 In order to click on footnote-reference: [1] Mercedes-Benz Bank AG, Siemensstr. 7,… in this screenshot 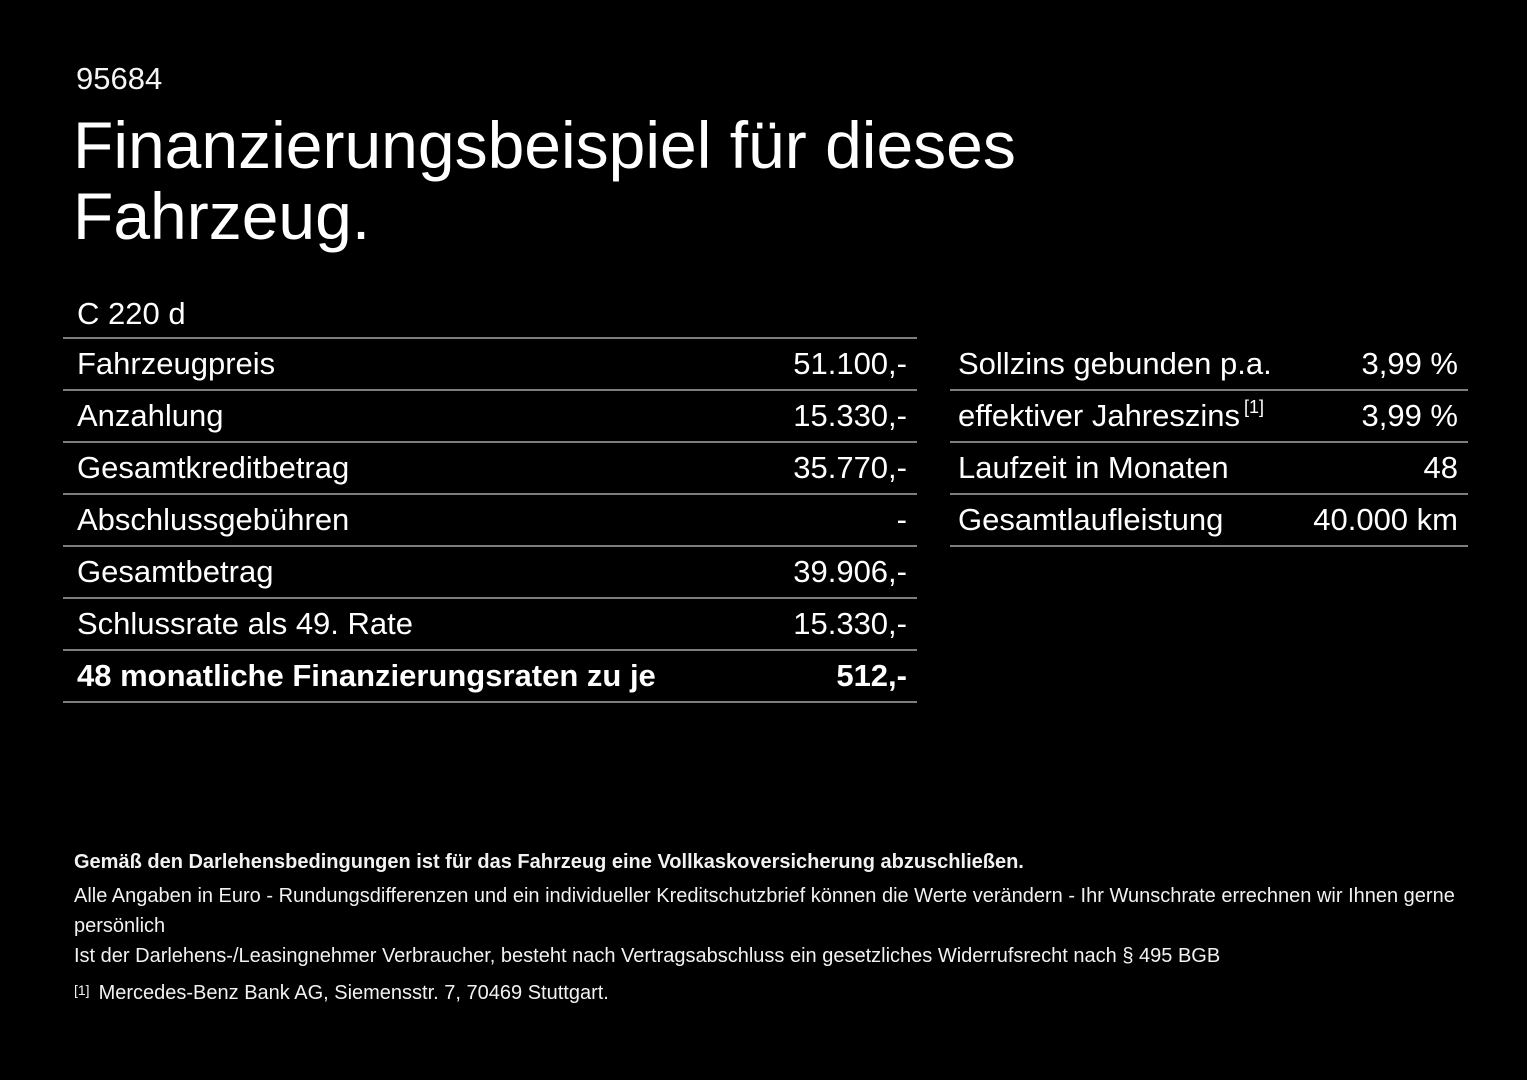, I will do `click(774, 991)`.